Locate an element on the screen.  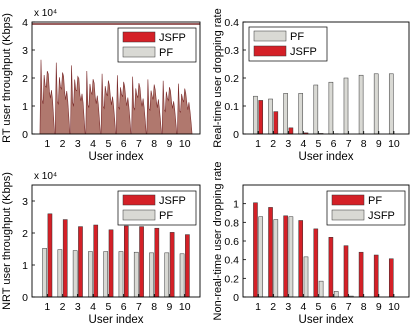
y-tick-label: 0.1 is located at coordinates (231, 107).